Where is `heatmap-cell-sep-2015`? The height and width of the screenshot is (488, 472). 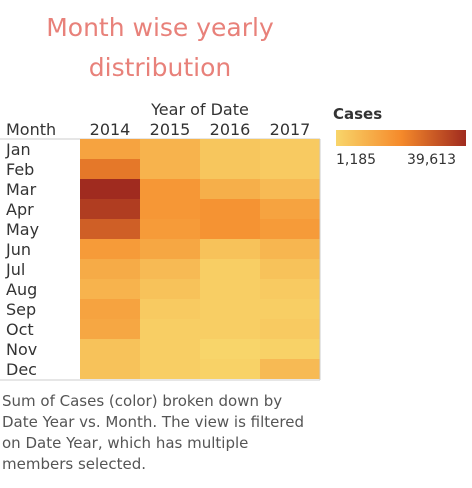
heatmap-cell-sep-2015 is located at coordinates (170, 309).